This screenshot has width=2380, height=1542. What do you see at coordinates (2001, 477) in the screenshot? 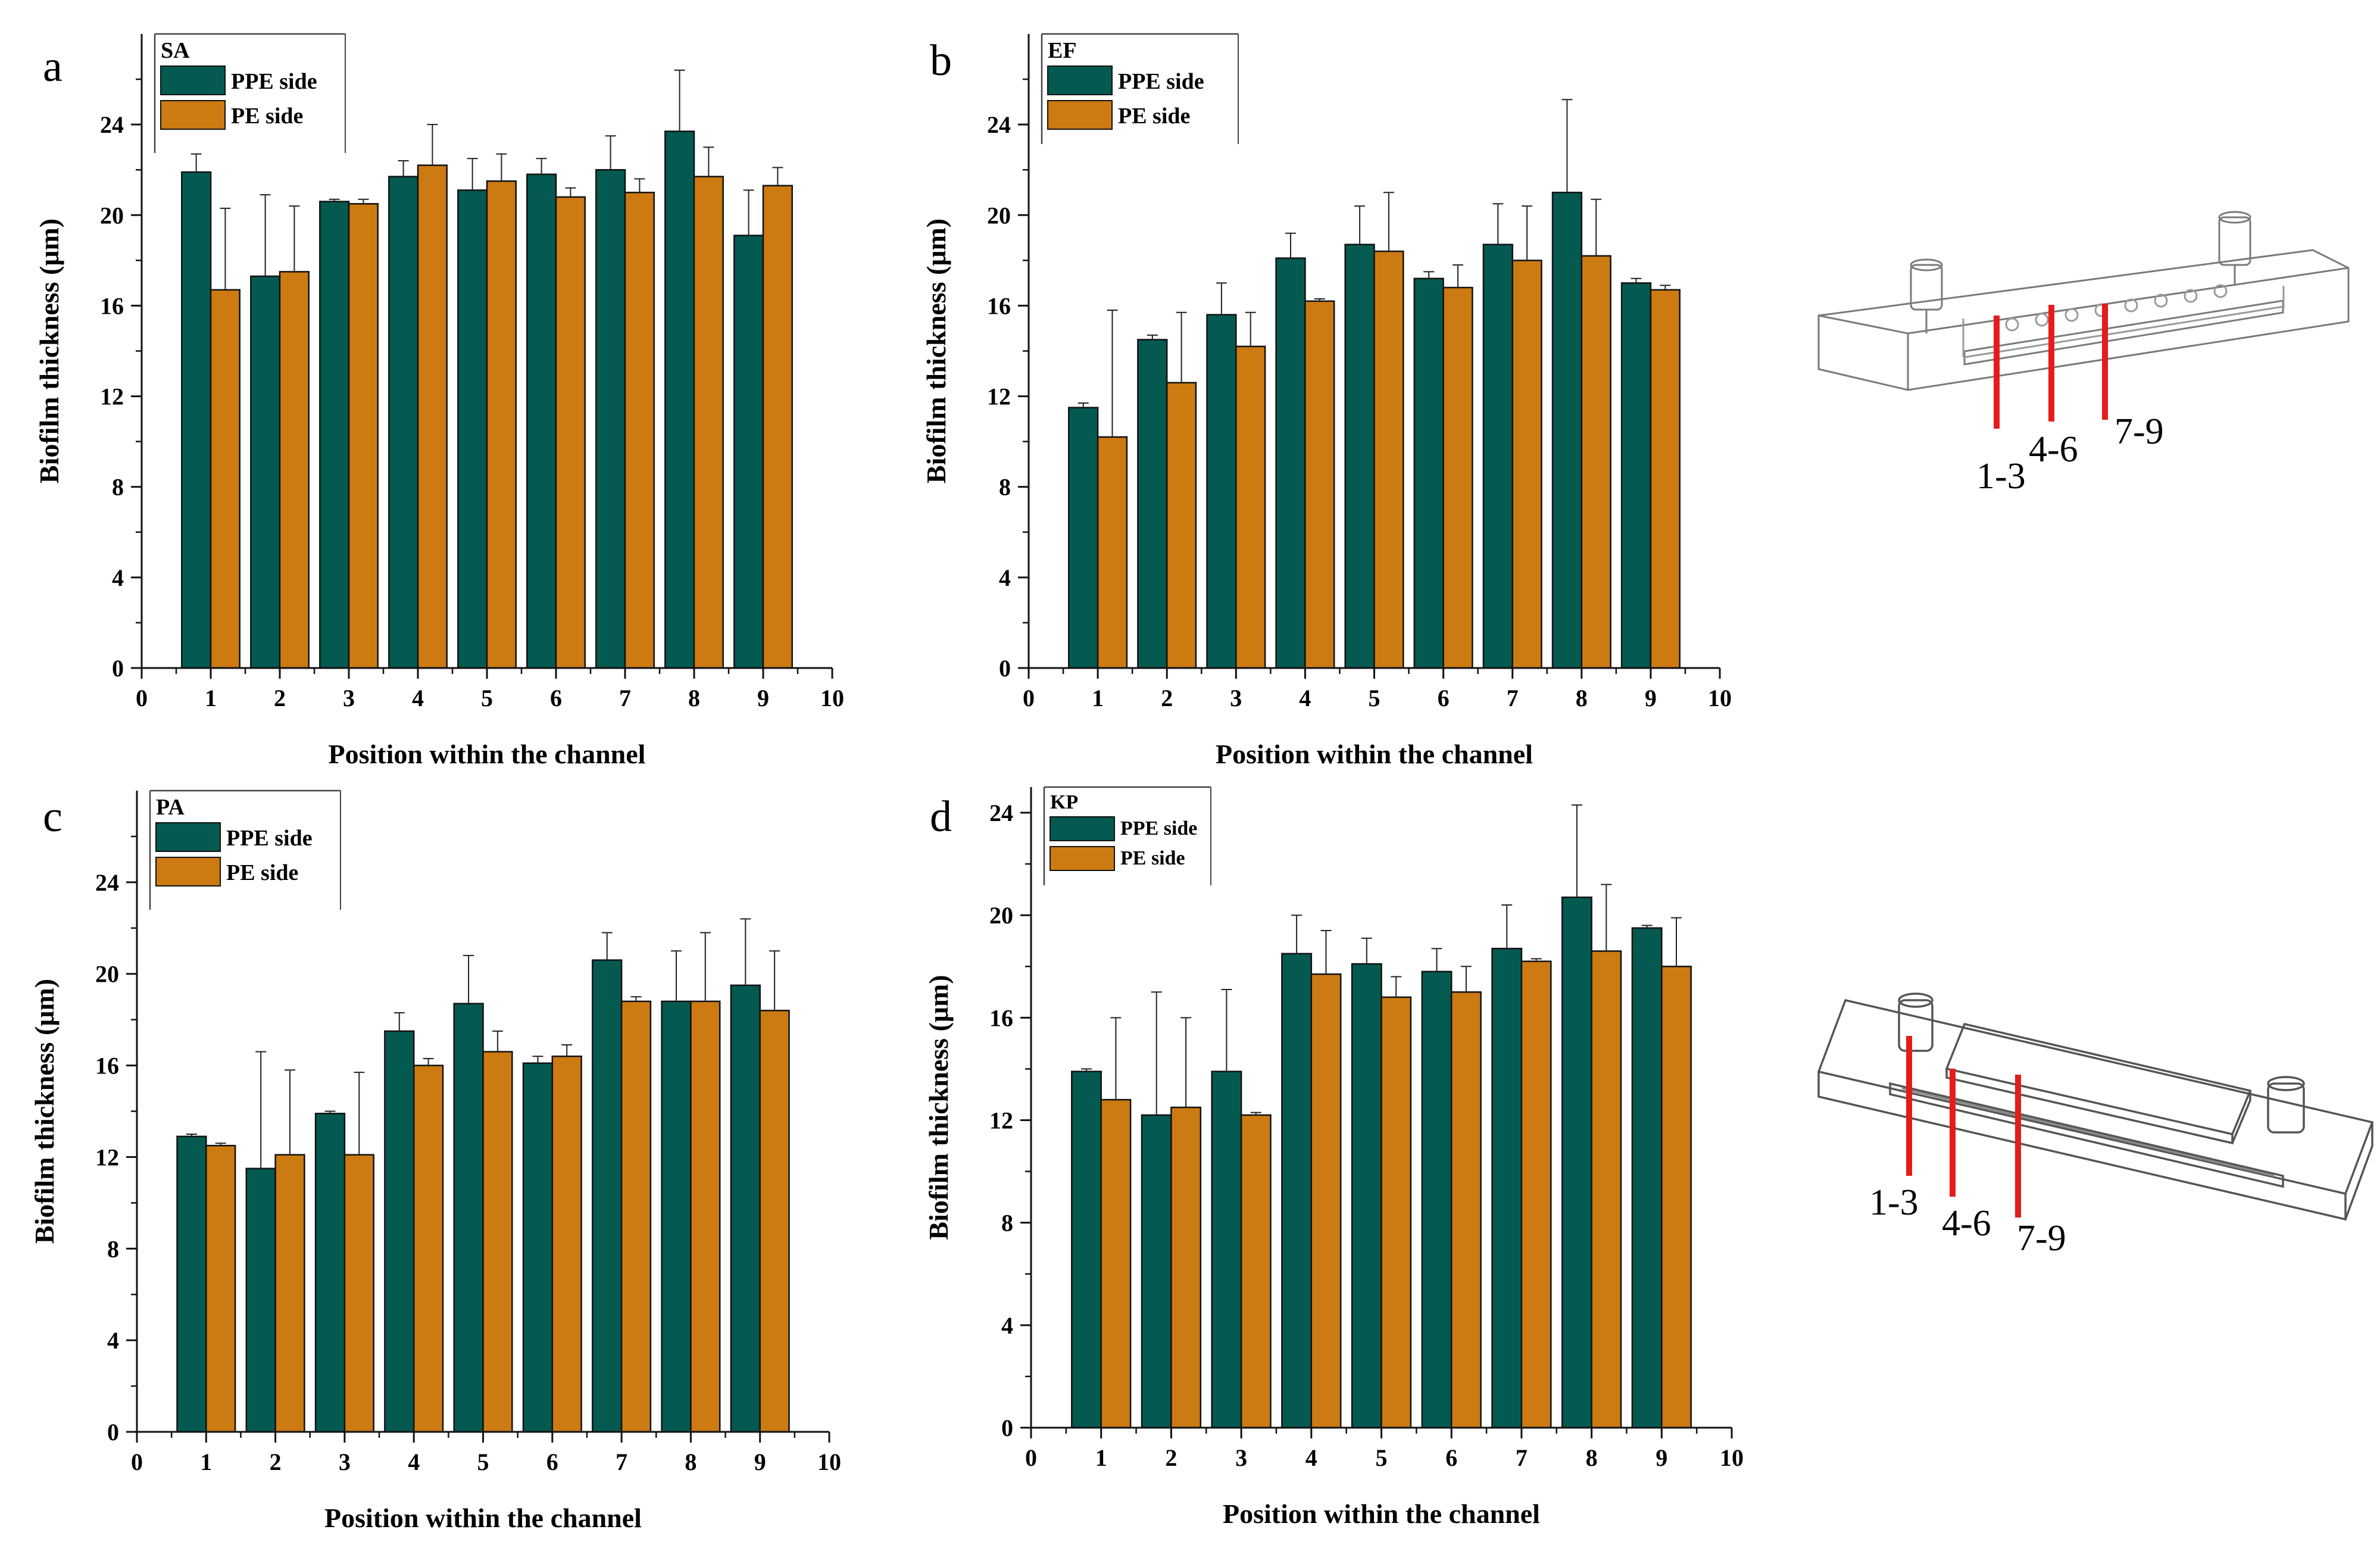
I see `cut-label-top-1: 1-3` at bounding box center [2001, 477].